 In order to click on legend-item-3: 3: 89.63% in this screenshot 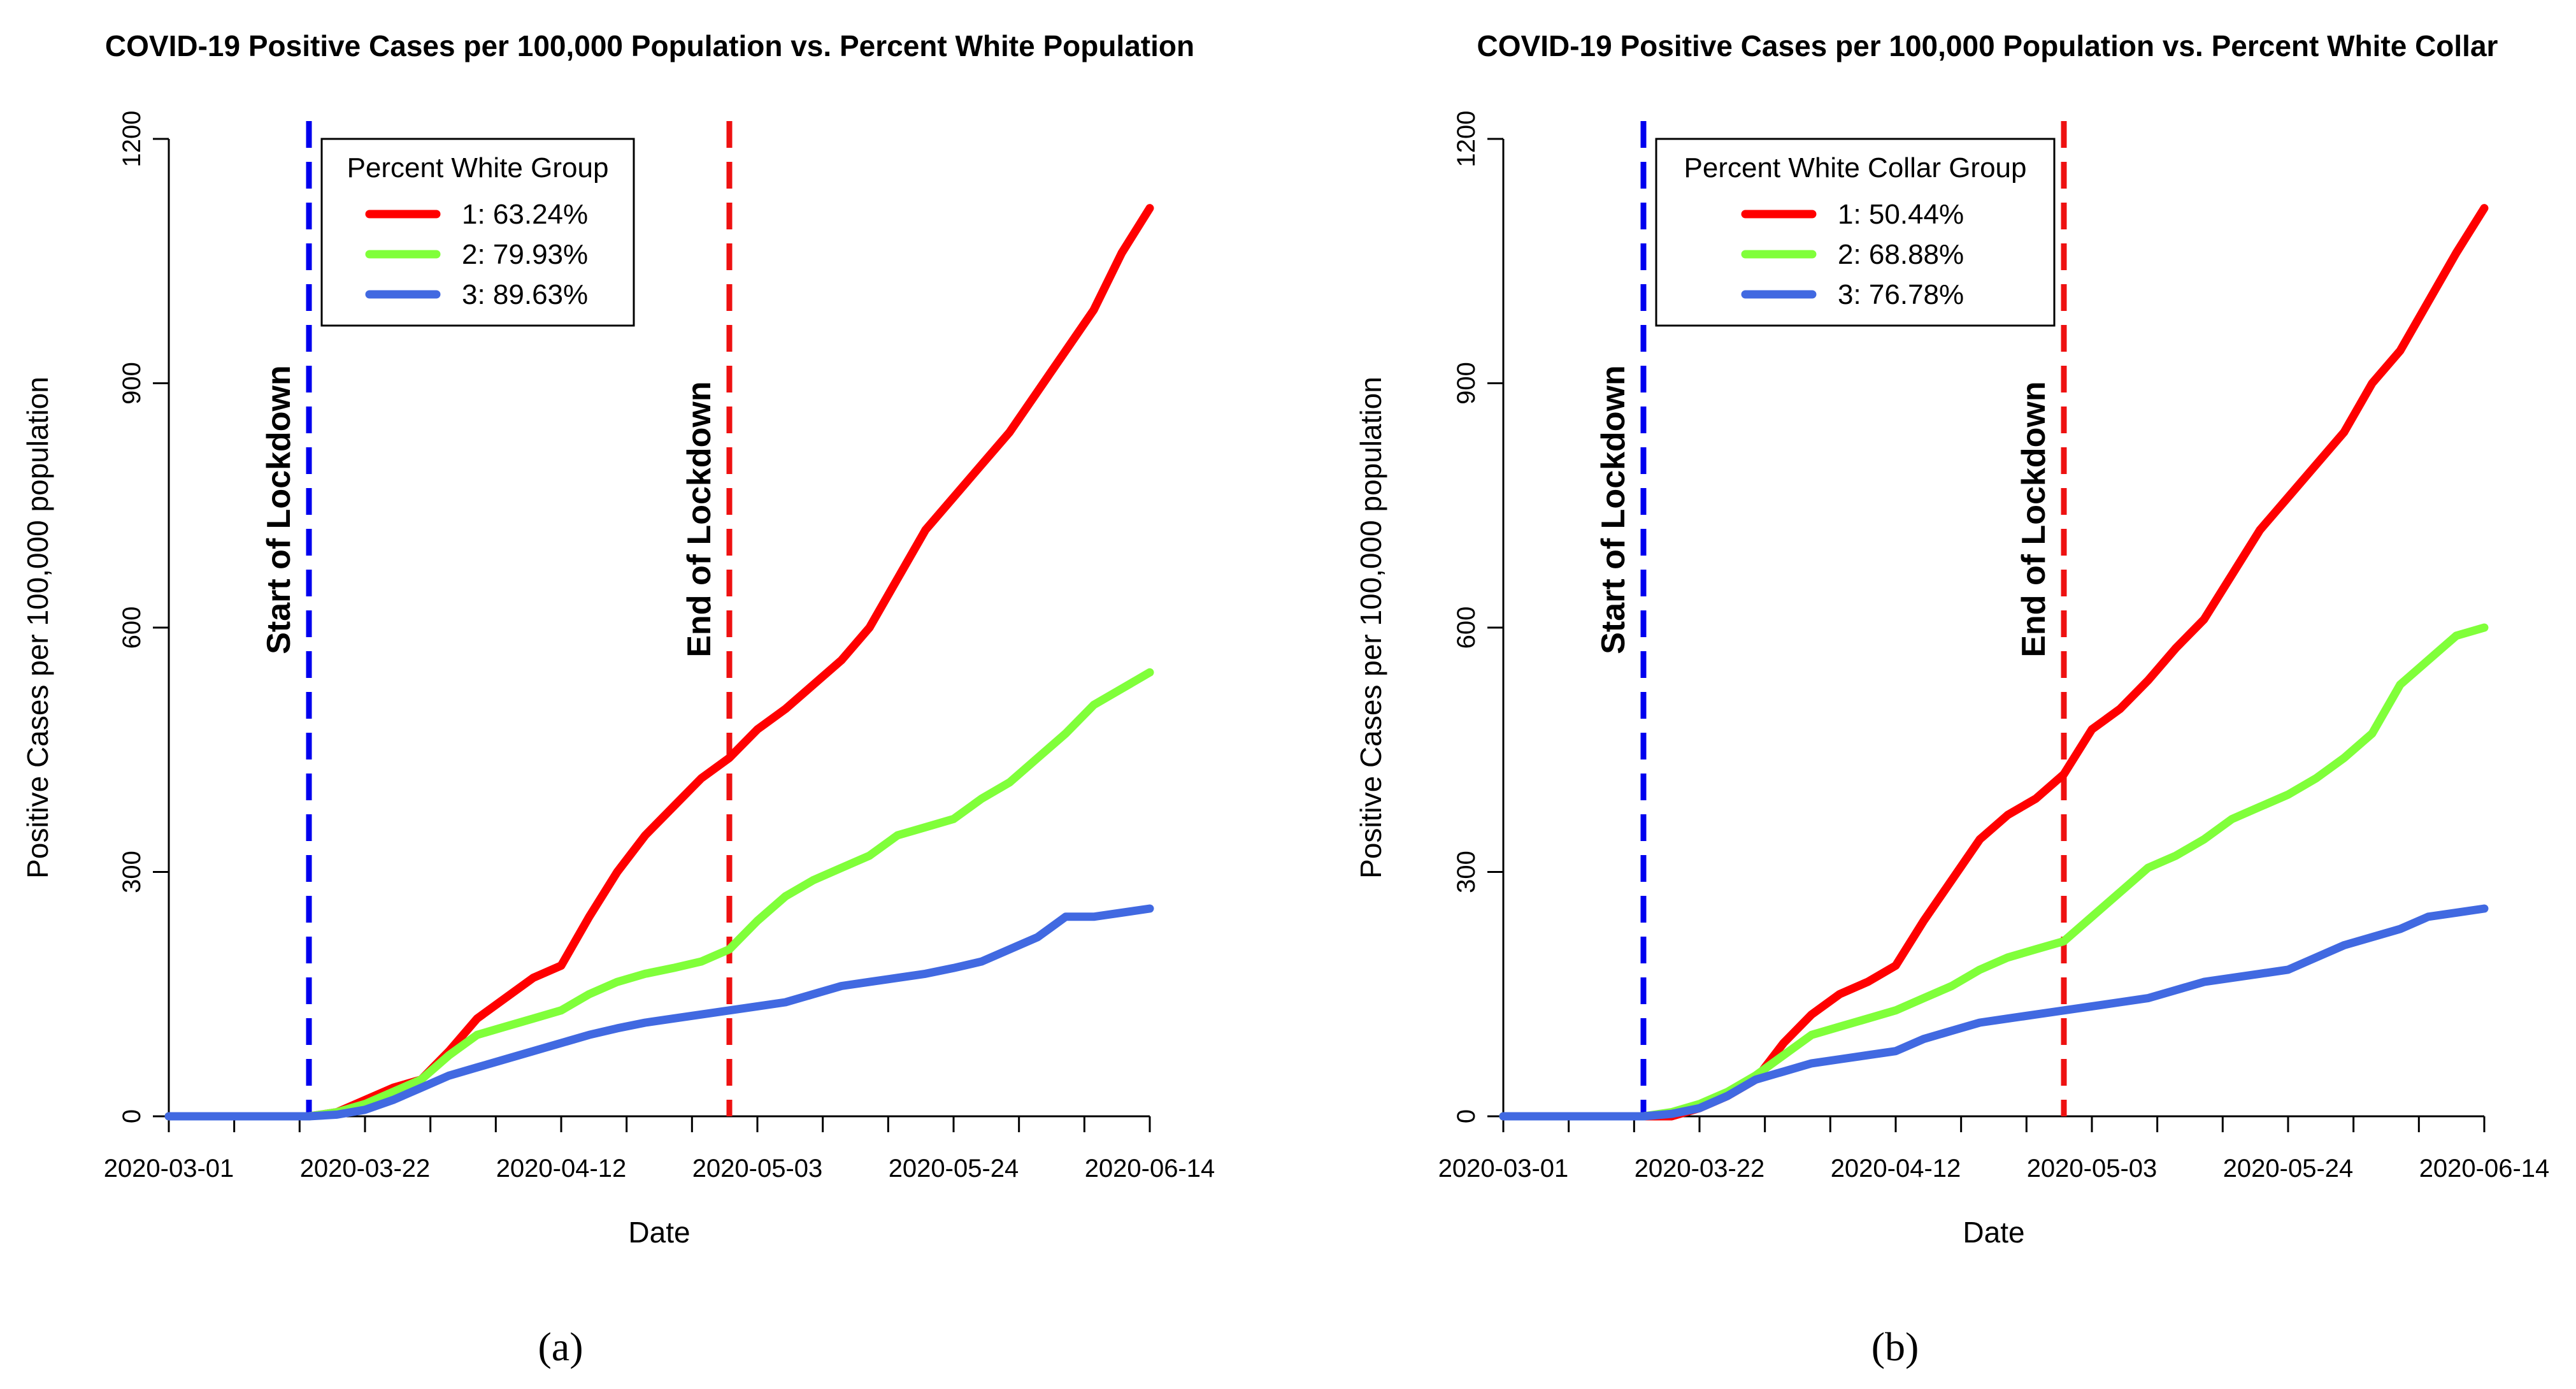, I will do `click(525, 294)`.